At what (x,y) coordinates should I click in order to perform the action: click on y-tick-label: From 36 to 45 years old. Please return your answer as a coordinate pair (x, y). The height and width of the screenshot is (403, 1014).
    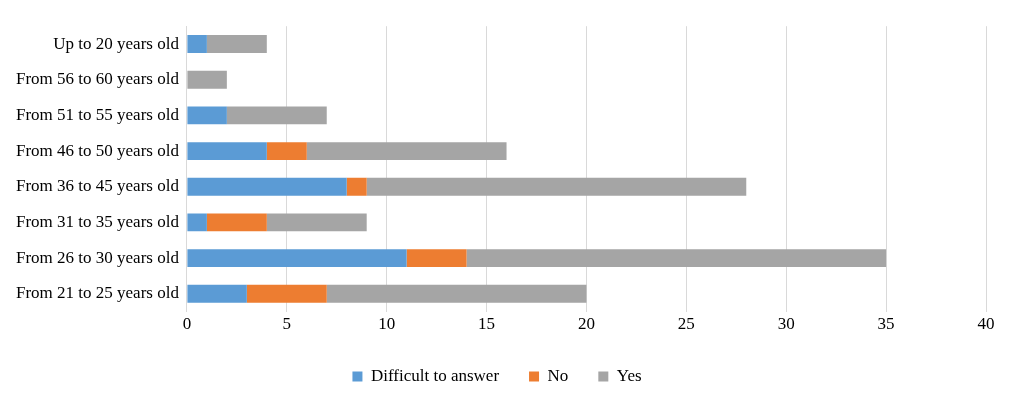
    Looking at the image, I should click on (98, 186).